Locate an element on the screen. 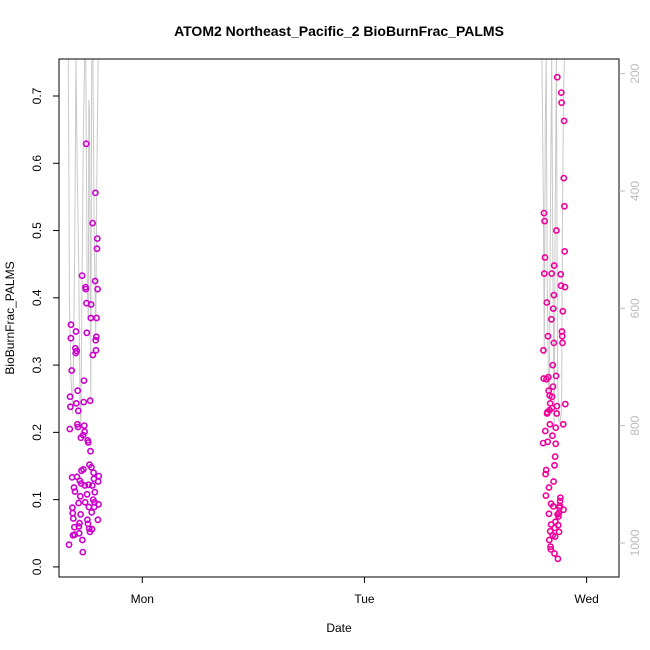 The height and width of the screenshot is (650, 650). y2-tick-label: 1000 is located at coordinates (635, 542).